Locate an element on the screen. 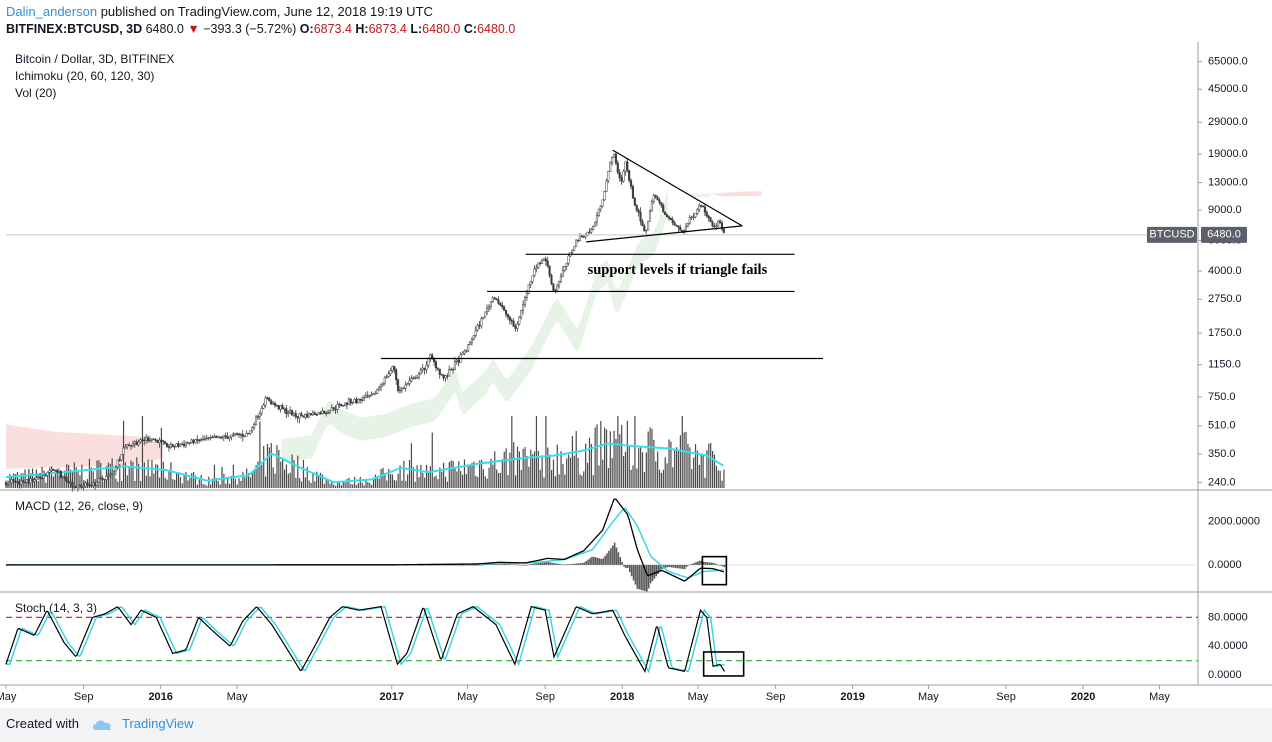 This screenshot has height=742, width=1272. tradingview-link: TradingView is located at coordinates (158, 723).